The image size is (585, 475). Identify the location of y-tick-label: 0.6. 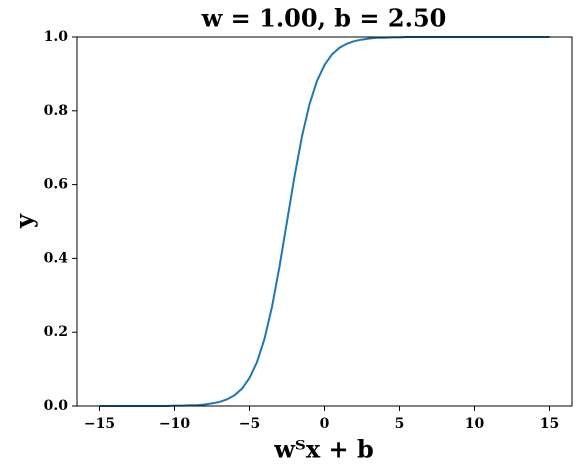
(56, 185).